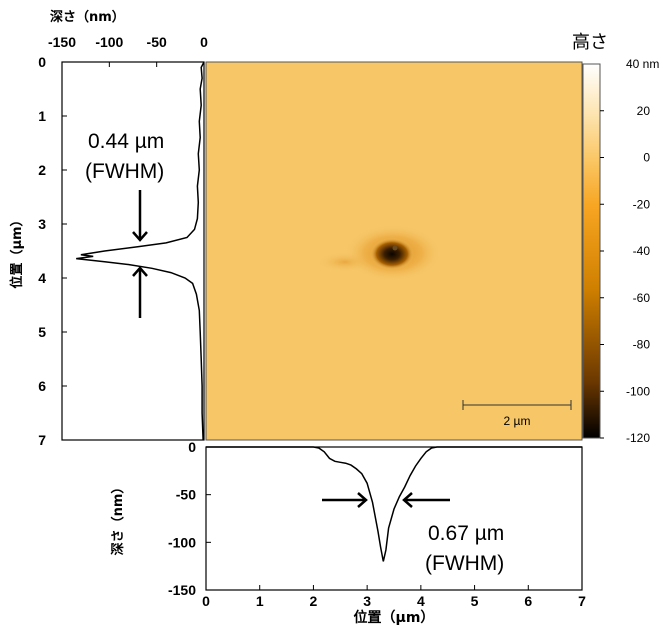  Describe the element at coordinates (464, 563) in the screenshot. I see `bottom-fwhm-note: (FWHM)` at that location.